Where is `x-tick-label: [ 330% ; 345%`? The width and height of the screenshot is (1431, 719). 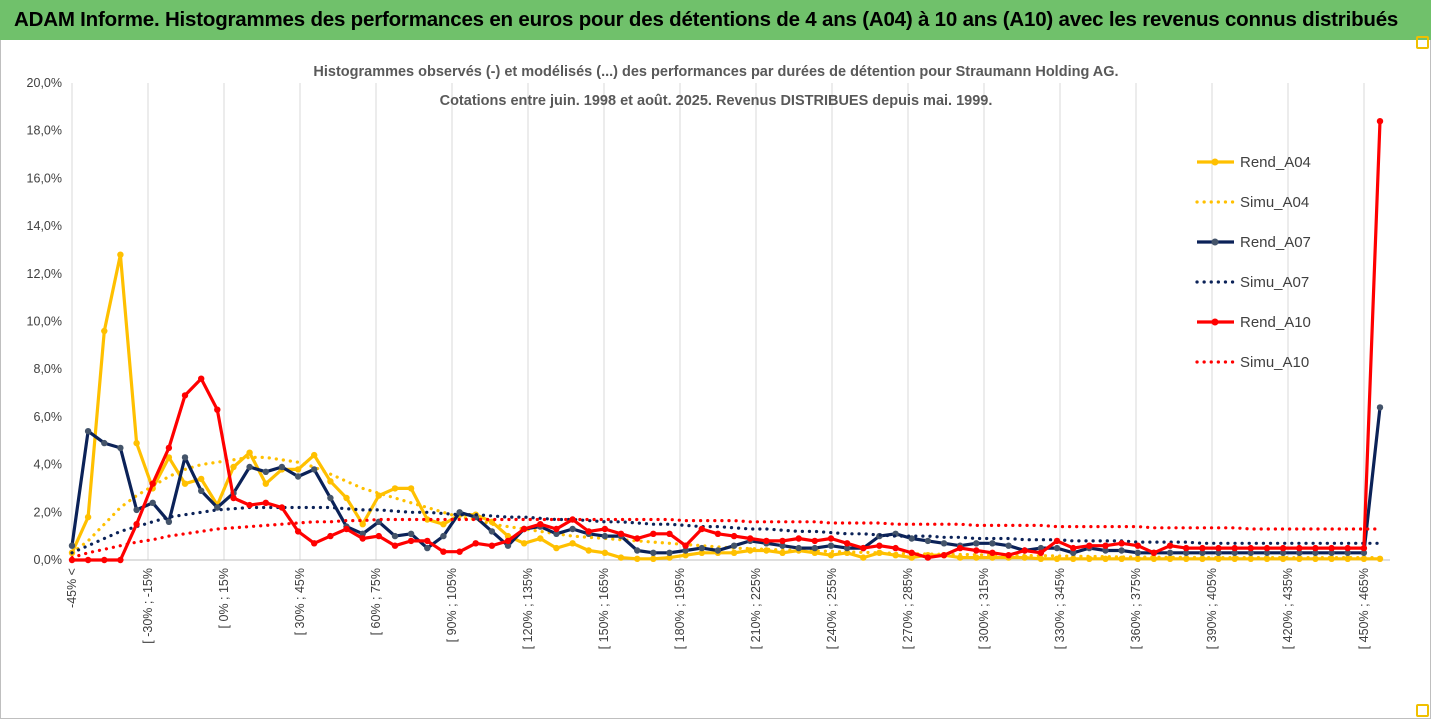 x-tick-label: [ 330% ; 345% is located at coordinates (1060, 608).